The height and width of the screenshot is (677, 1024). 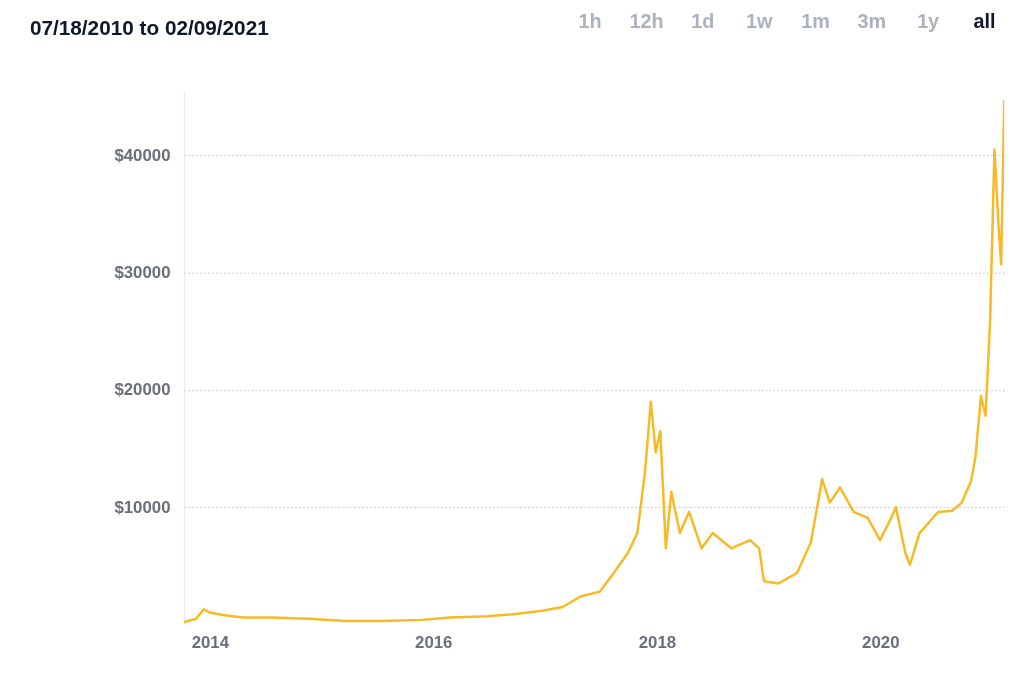 What do you see at coordinates (928, 20) in the screenshot?
I see `text: 1y` at bounding box center [928, 20].